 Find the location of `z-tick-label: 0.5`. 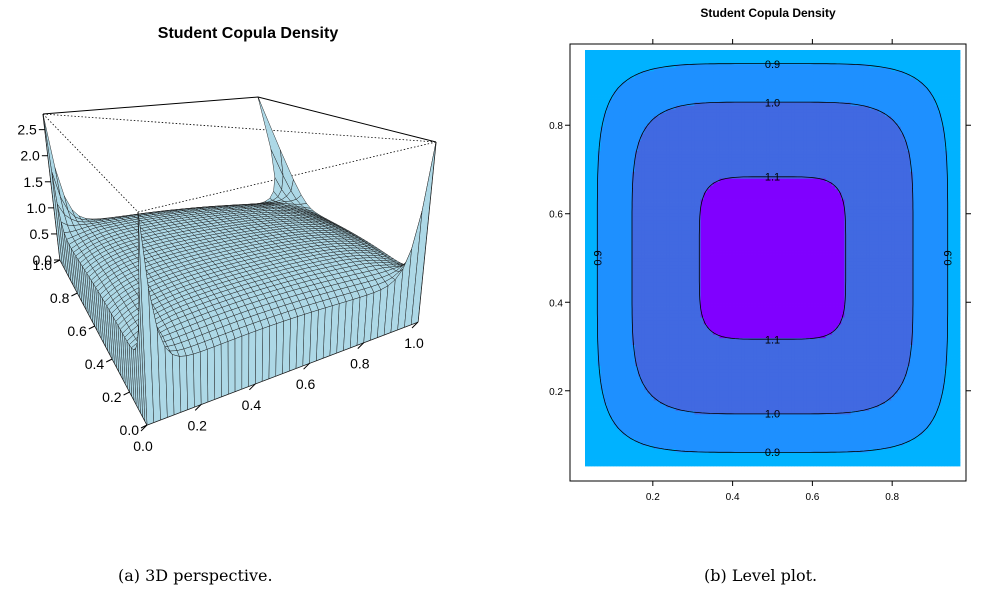

z-tick-label: 0.5 is located at coordinates (39, 234).